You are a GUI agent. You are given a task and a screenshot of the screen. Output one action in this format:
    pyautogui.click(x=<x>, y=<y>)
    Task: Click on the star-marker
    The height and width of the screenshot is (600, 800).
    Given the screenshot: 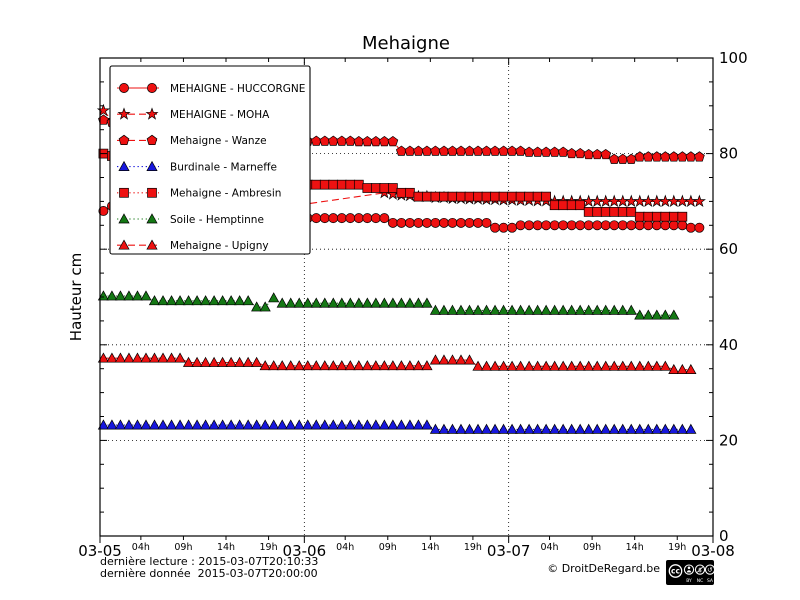 What is the action you would take?
    pyautogui.click(x=648, y=200)
    